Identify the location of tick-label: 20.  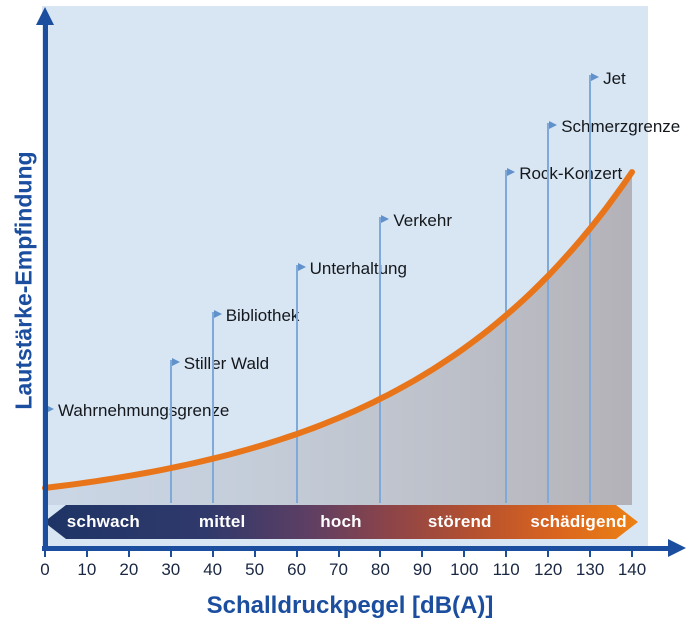
(129, 569).